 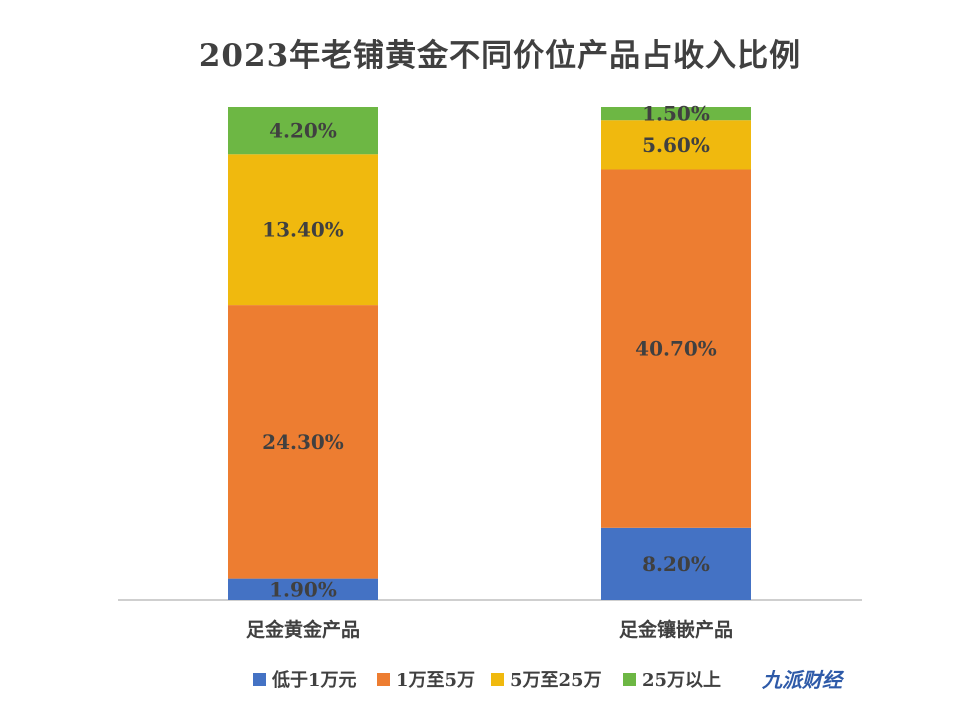 What do you see at coordinates (681, 680) in the screenshot?
I see `legend-label-3: 25万以上` at bounding box center [681, 680].